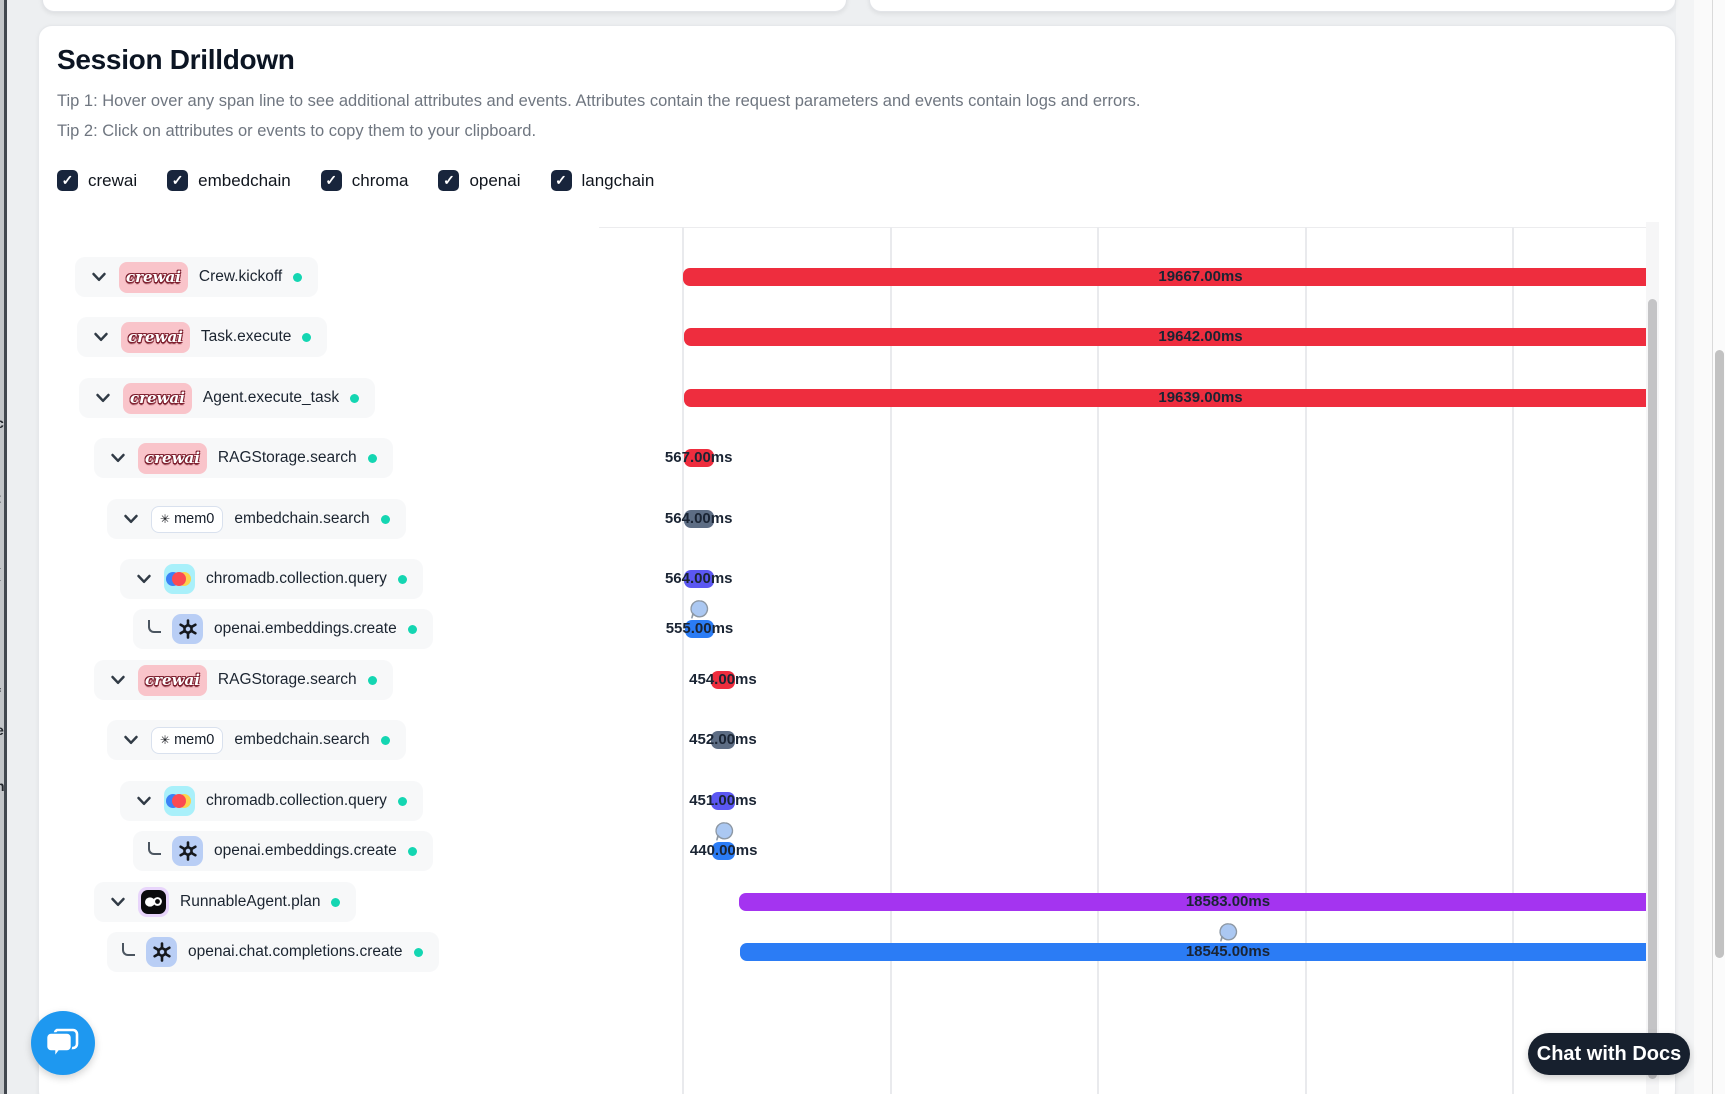 The width and height of the screenshot is (1725, 1094). Describe the element at coordinates (1272, 6) in the screenshot. I see `top-partial-card-right` at that location.